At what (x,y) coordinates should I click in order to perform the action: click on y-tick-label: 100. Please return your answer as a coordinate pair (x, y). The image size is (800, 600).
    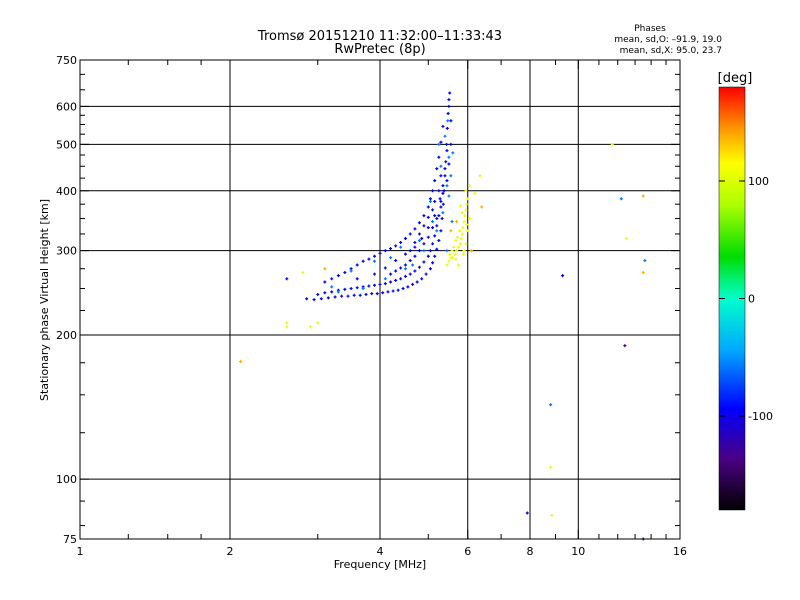
    Looking at the image, I should click on (66, 479).